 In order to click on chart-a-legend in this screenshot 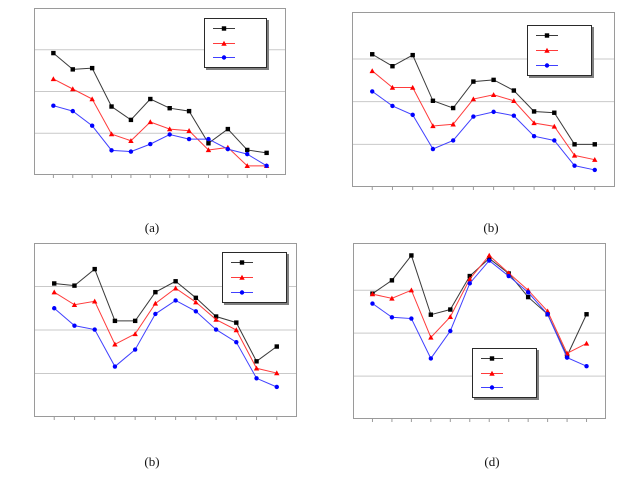, I will do `click(235, 43)`.